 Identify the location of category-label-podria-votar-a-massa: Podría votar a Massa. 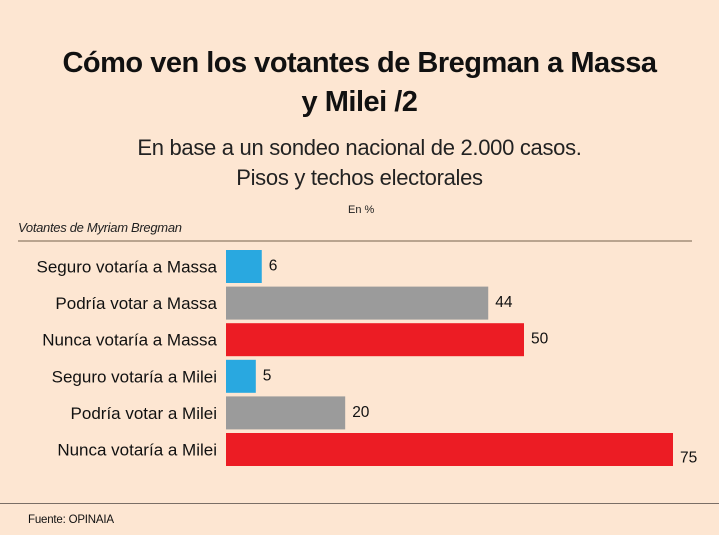
(136, 303).